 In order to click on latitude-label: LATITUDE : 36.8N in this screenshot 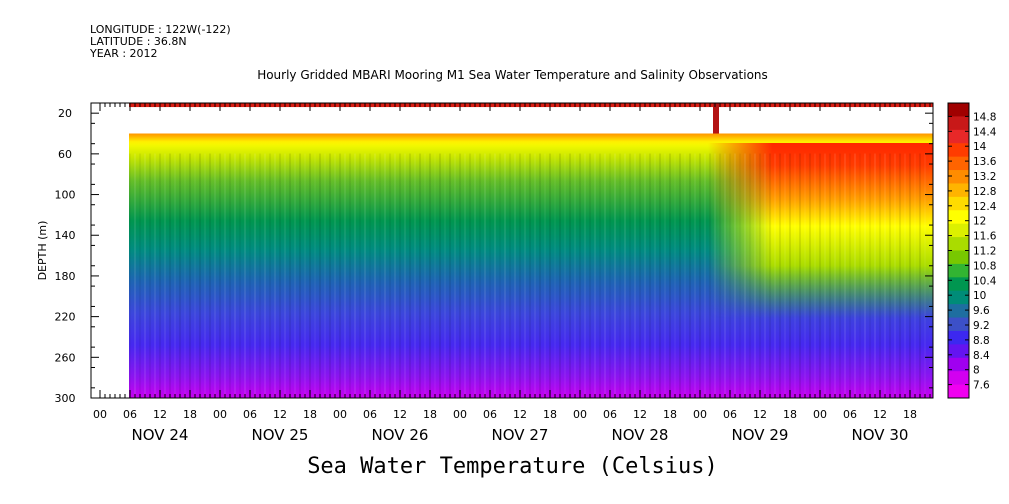, I will do `click(138, 41)`.